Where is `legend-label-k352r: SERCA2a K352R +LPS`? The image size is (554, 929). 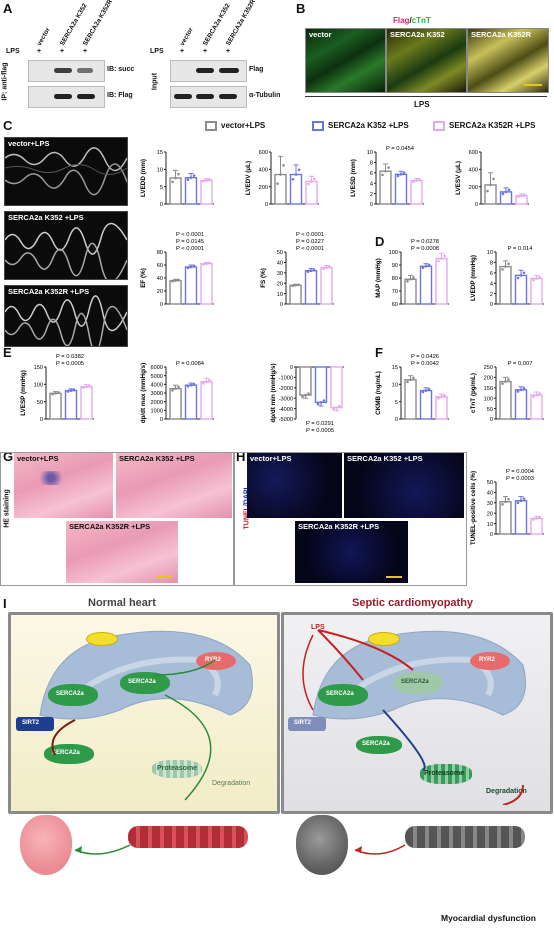 legend-label-k352r: SERCA2a K352R +LPS is located at coordinates (492, 125).